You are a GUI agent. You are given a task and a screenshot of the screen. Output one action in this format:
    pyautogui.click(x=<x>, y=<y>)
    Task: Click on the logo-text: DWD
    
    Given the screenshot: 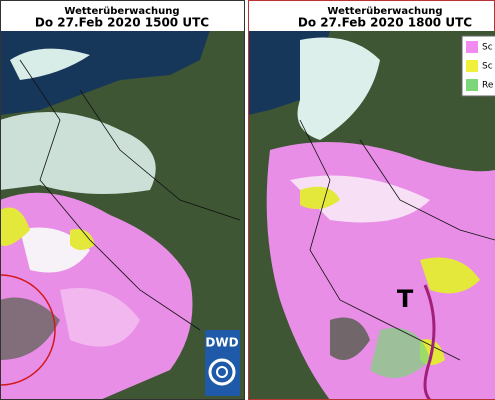 What is the action you would take?
    pyautogui.click(x=221, y=343)
    